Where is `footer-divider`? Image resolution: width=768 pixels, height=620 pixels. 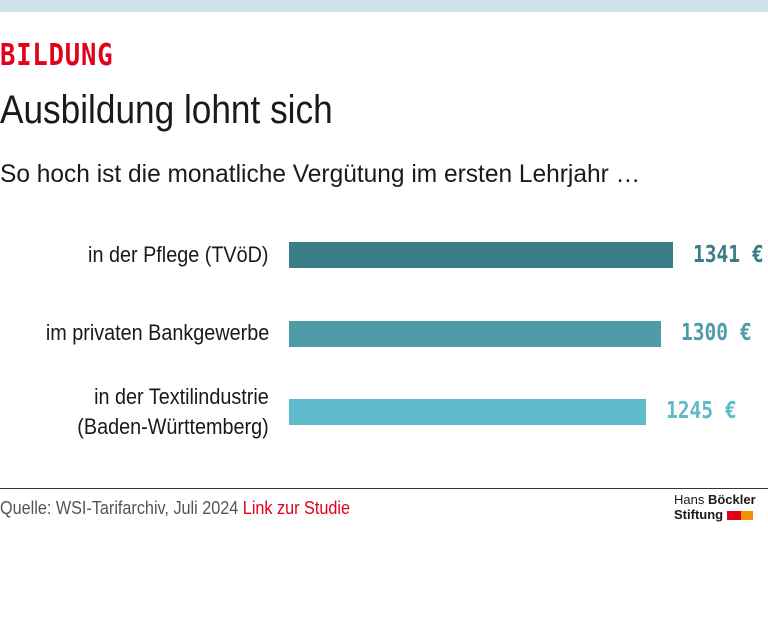
footer-divider is located at coordinates (384, 488).